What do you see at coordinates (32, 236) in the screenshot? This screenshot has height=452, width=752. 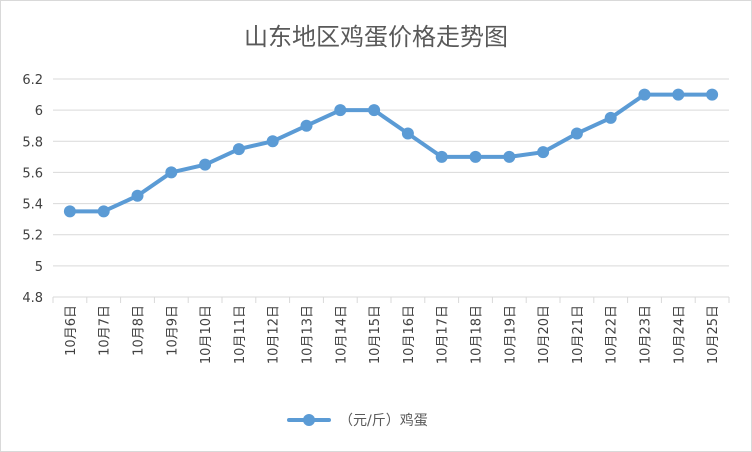 I see `y-tick-label: 5.2` at bounding box center [32, 236].